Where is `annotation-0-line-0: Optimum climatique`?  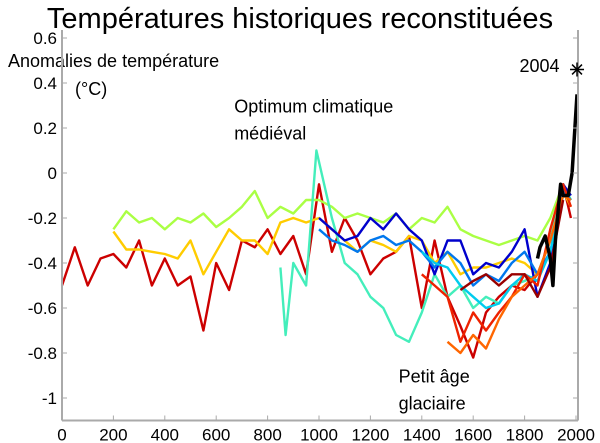
annotation-0-line-0: Optimum climatique is located at coordinates (313, 106).